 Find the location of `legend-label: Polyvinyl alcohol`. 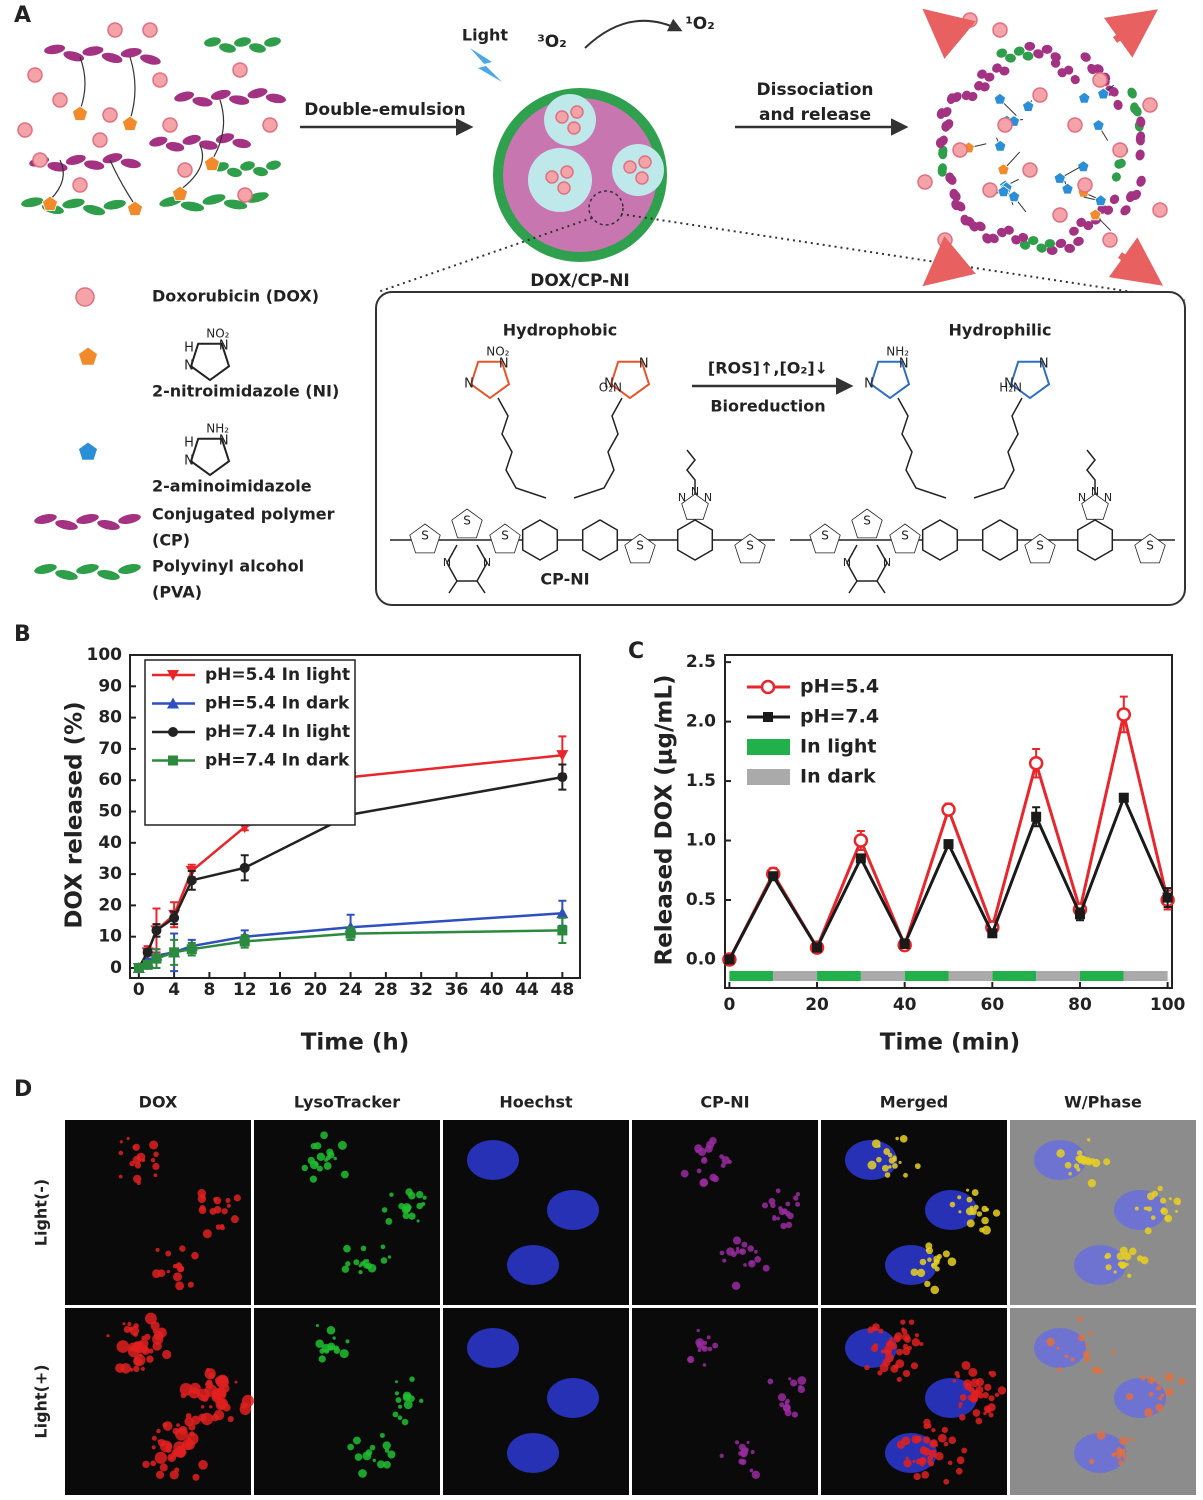

legend-label: Polyvinyl alcohol is located at coordinates (228, 566).